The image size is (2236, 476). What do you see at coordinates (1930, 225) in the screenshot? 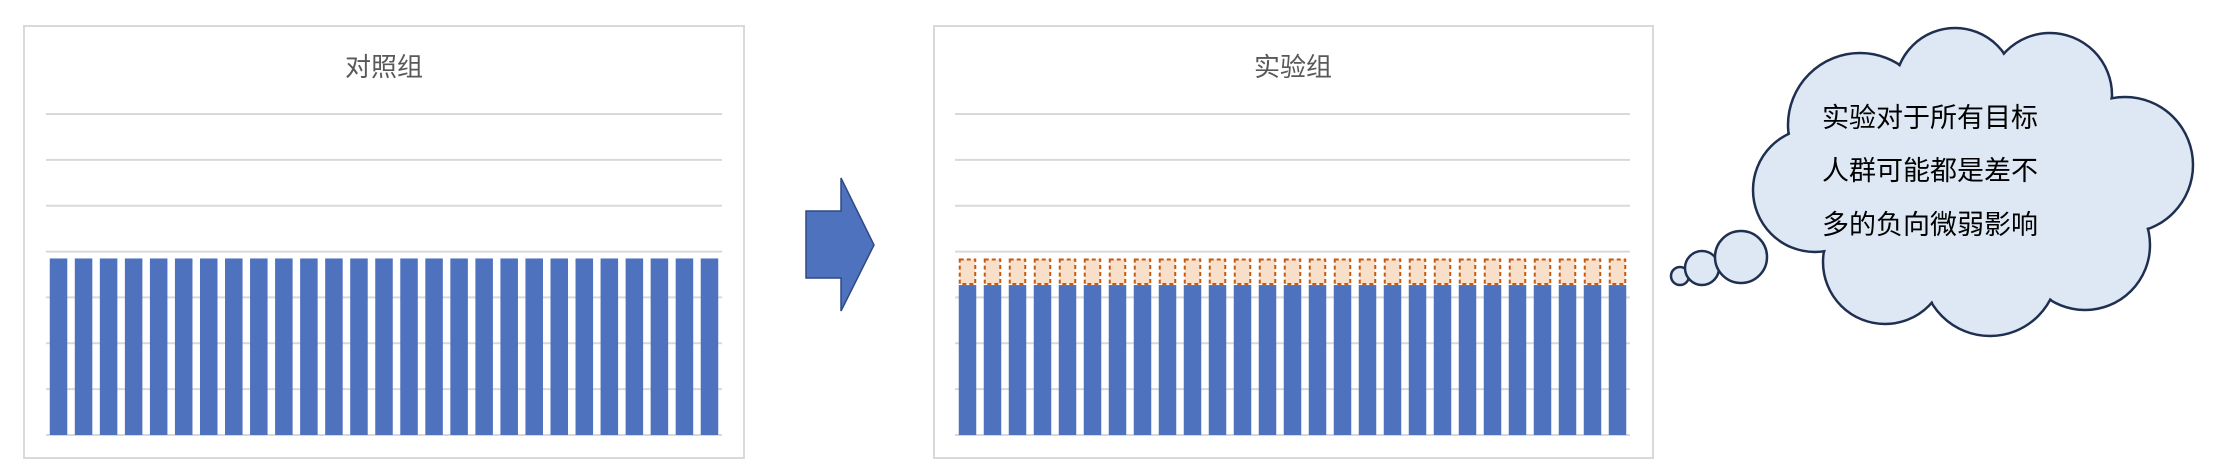
I see `thought-text-line-3: 多的负向微弱影响` at bounding box center [1930, 225].